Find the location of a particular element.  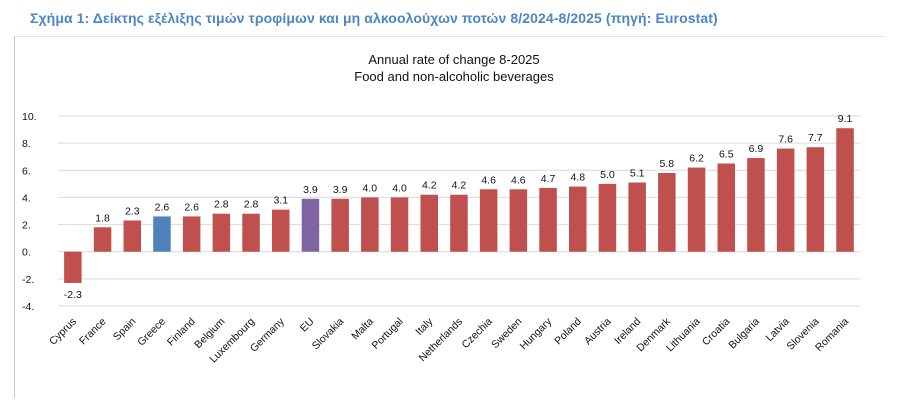

bar-romania is located at coordinates (845, 190).